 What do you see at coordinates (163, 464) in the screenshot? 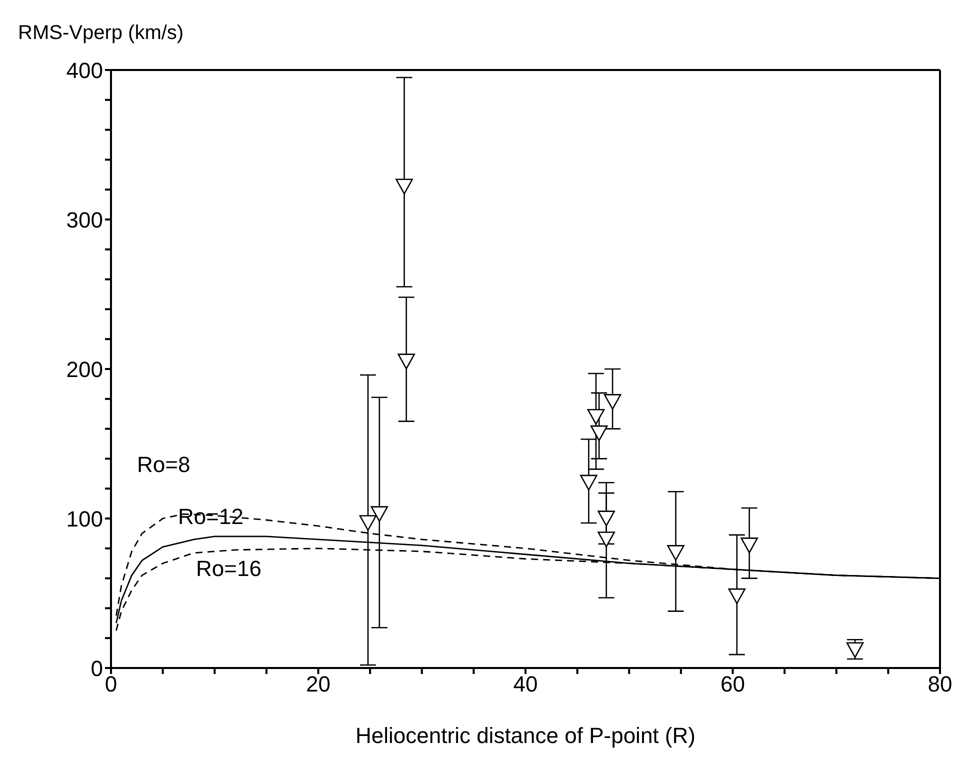
I see `annotation: Ro=8` at bounding box center [163, 464].